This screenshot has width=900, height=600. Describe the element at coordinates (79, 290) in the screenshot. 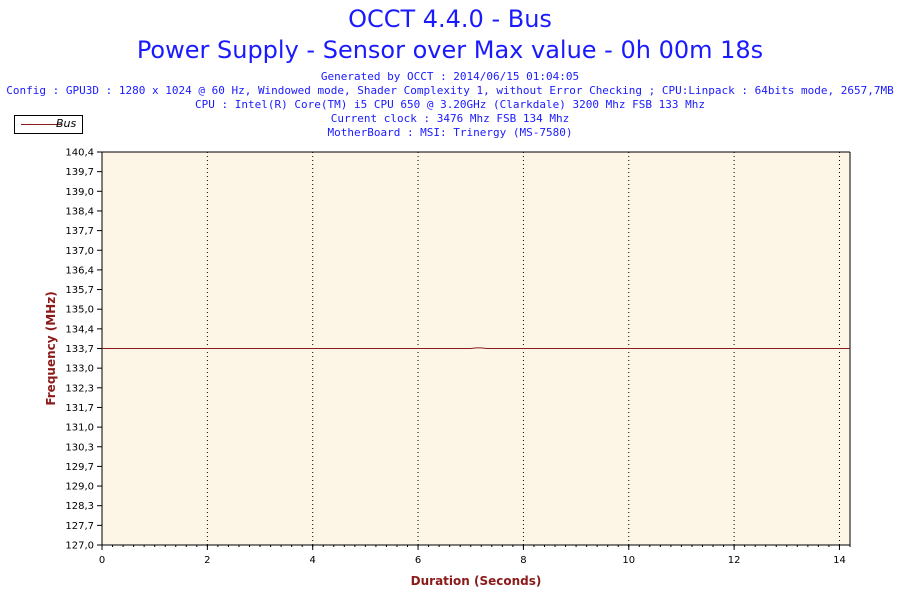

I see `y-tick-label-13: 135,7` at that location.